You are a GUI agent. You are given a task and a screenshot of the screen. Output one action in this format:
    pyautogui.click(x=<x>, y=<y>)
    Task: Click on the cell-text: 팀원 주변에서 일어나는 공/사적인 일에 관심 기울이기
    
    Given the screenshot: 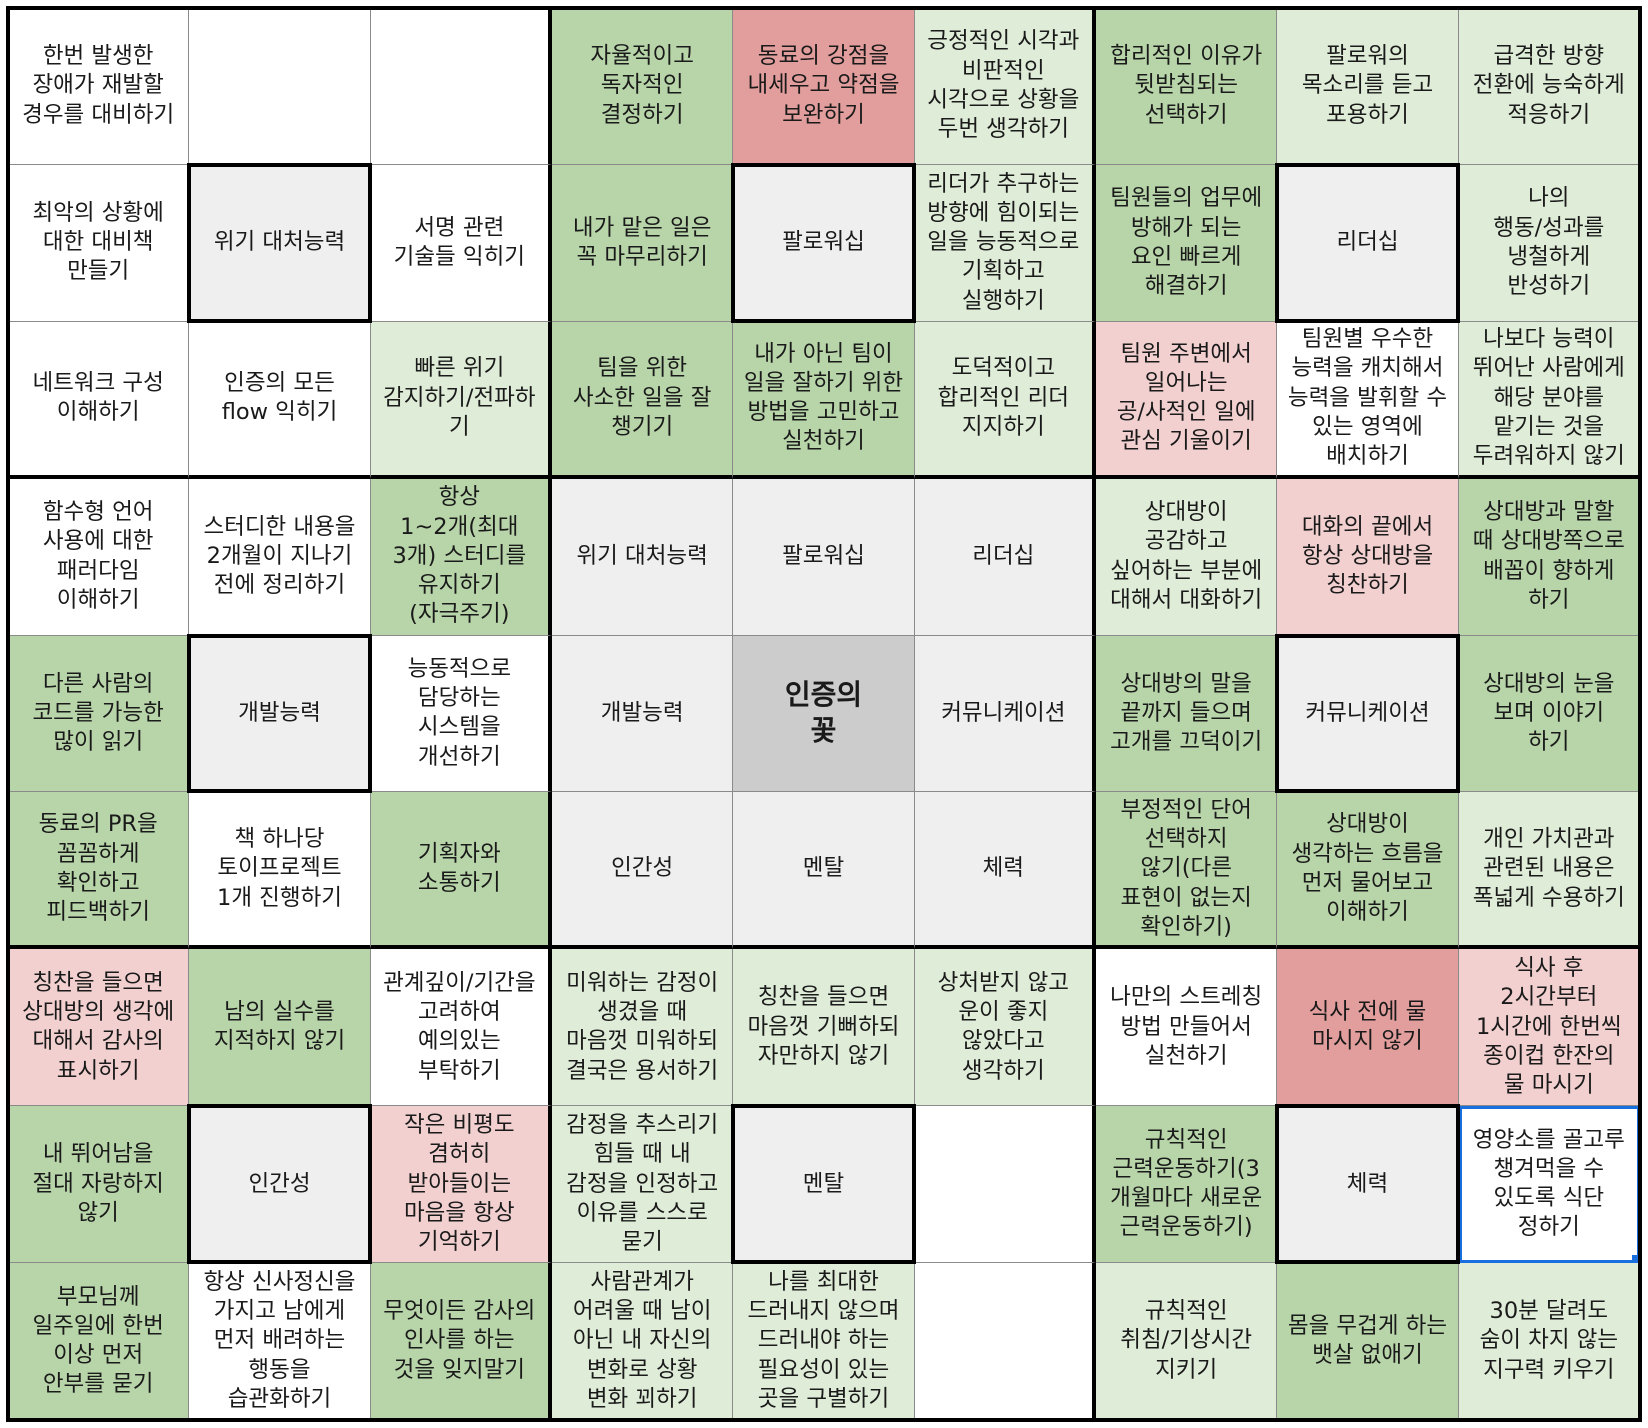 What is the action you would take?
    pyautogui.click(x=1186, y=397)
    